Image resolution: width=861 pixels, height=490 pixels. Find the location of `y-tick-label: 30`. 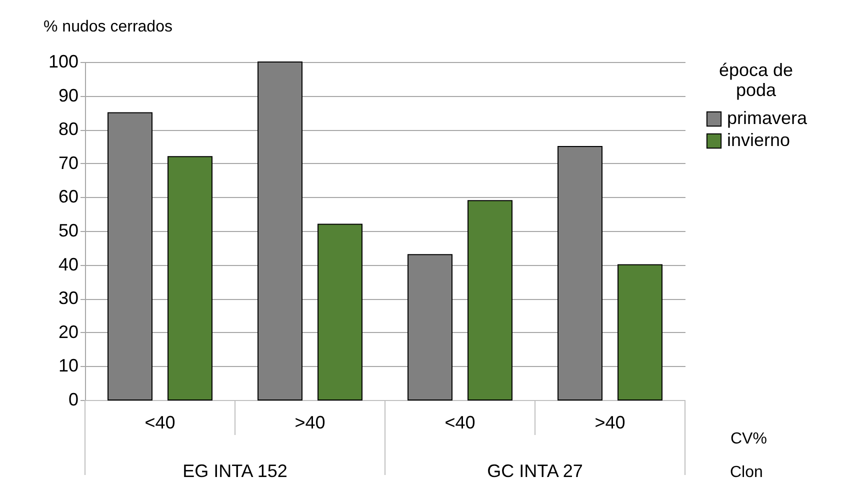

y-tick-label: 30 is located at coordinates (68, 298).